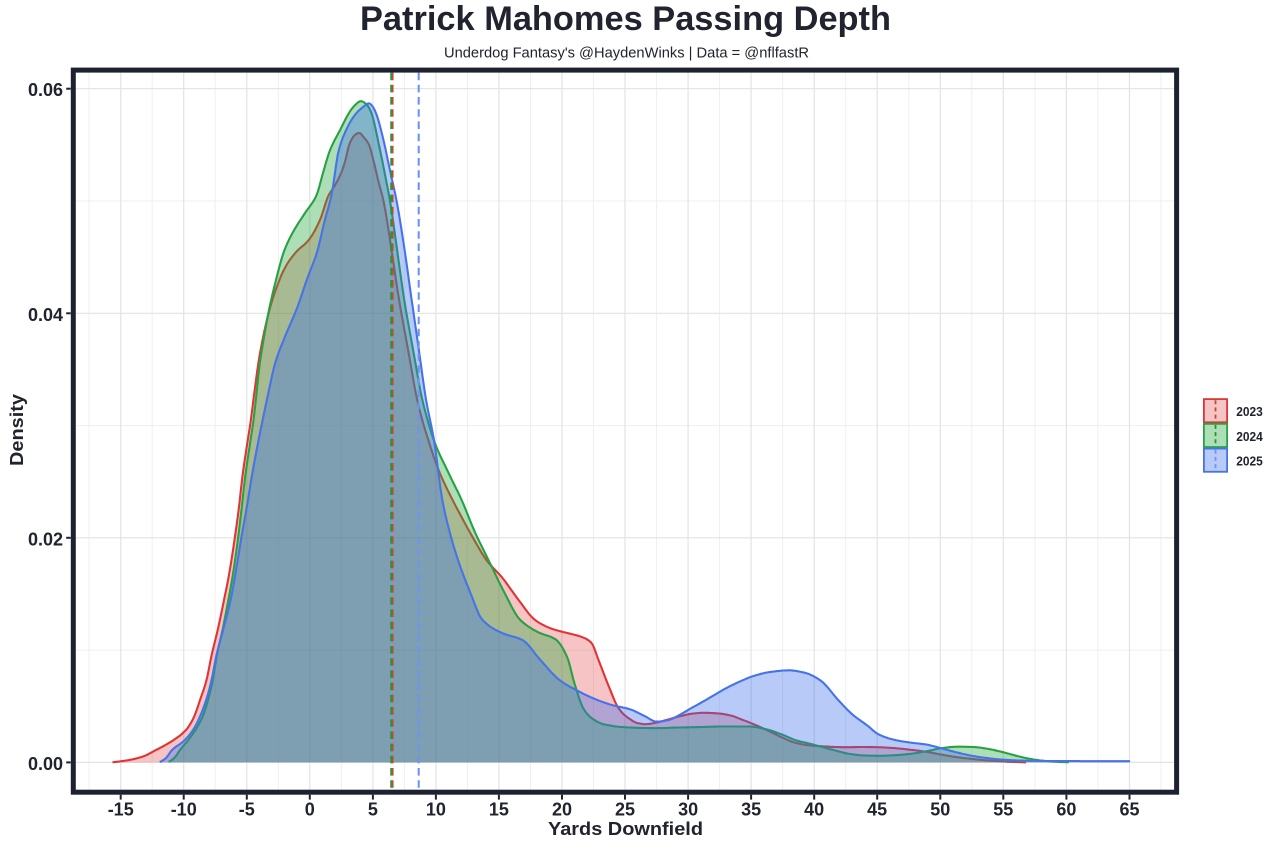 The height and width of the screenshot is (849, 1279). I want to click on svg-text: 65, so click(1129, 810).